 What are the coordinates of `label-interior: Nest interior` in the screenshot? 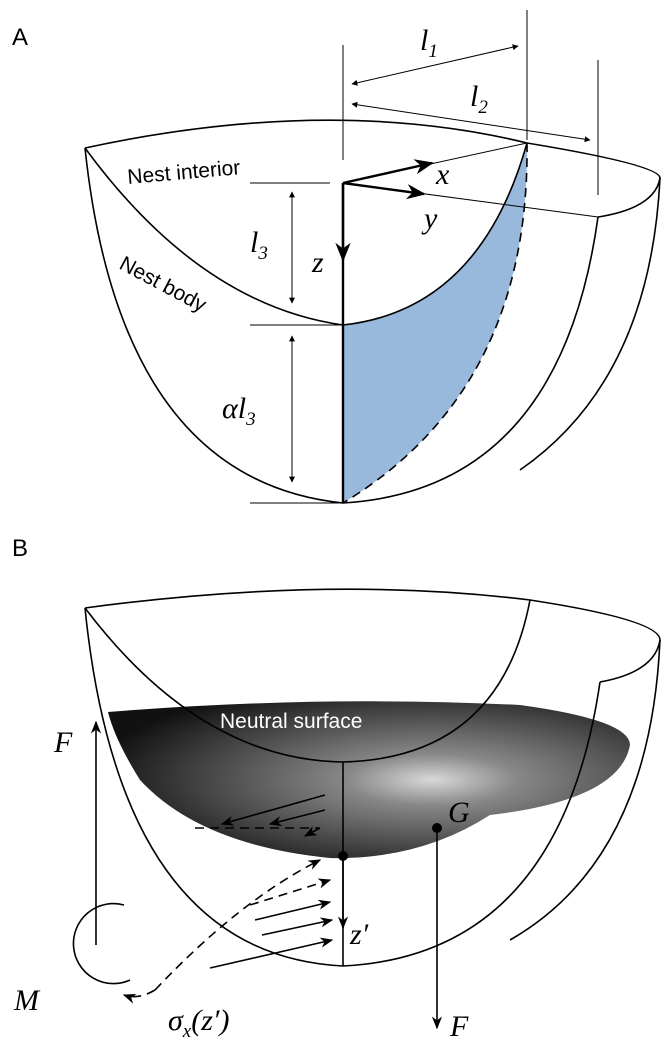 It's located at (183, 172).